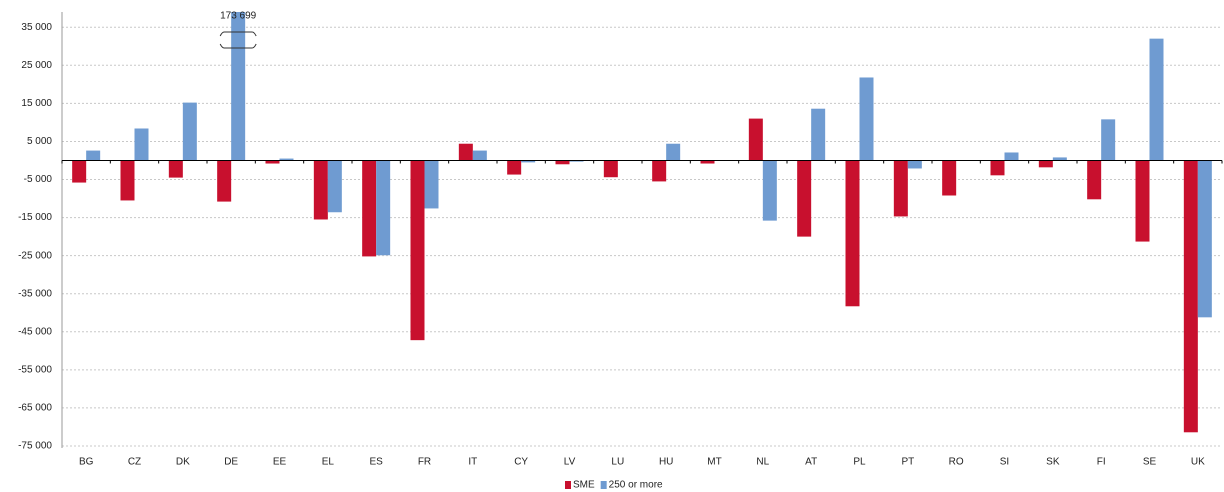 This screenshot has width=1224, height=492. What do you see at coordinates (1053, 462) in the screenshot?
I see `x-tick-label: SK` at bounding box center [1053, 462].